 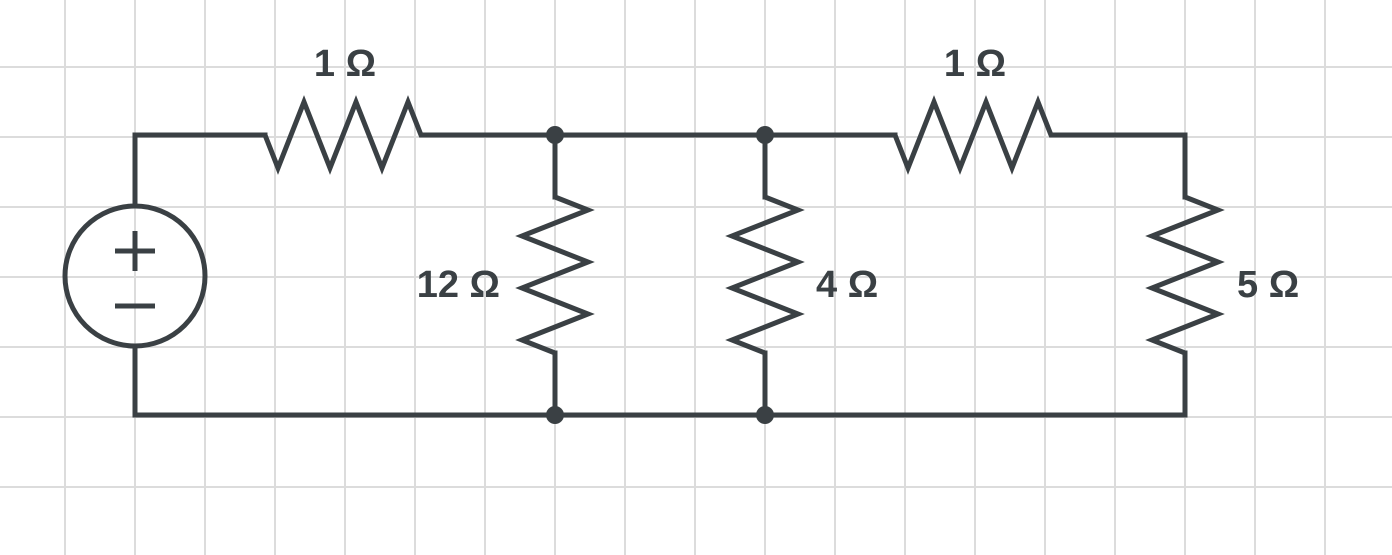 I want to click on resistor-12ohm, so click(x=555, y=275).